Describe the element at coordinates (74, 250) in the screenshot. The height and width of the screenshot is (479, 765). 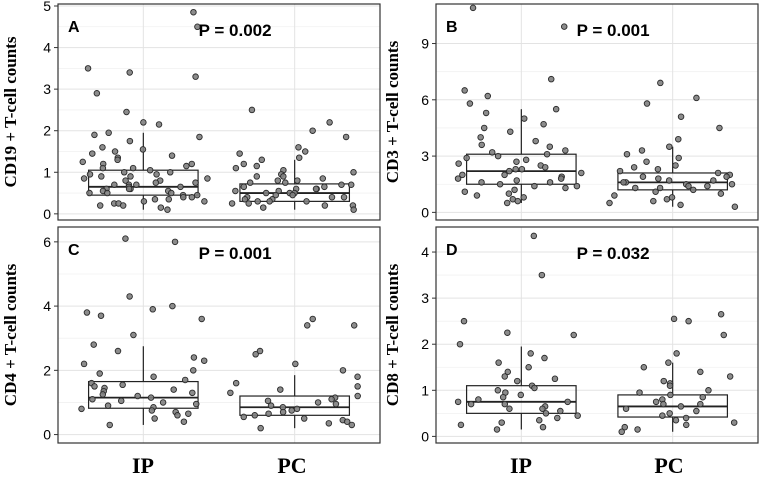
I see `panel-label: C` at that location.